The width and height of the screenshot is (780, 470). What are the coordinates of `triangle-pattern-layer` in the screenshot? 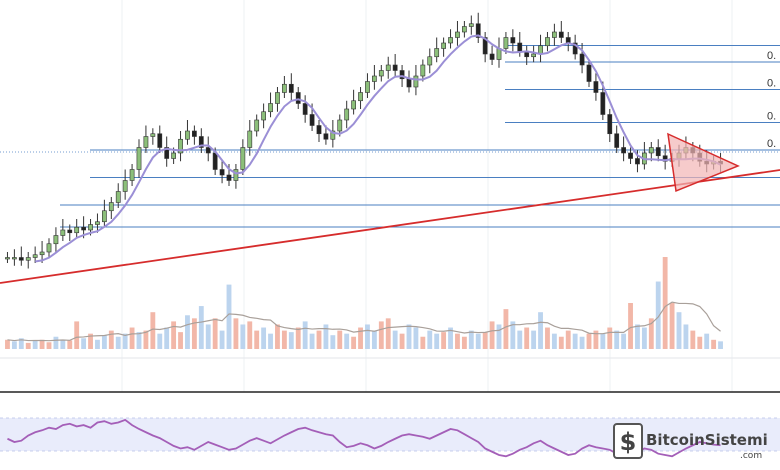 It's located at (703, 162).